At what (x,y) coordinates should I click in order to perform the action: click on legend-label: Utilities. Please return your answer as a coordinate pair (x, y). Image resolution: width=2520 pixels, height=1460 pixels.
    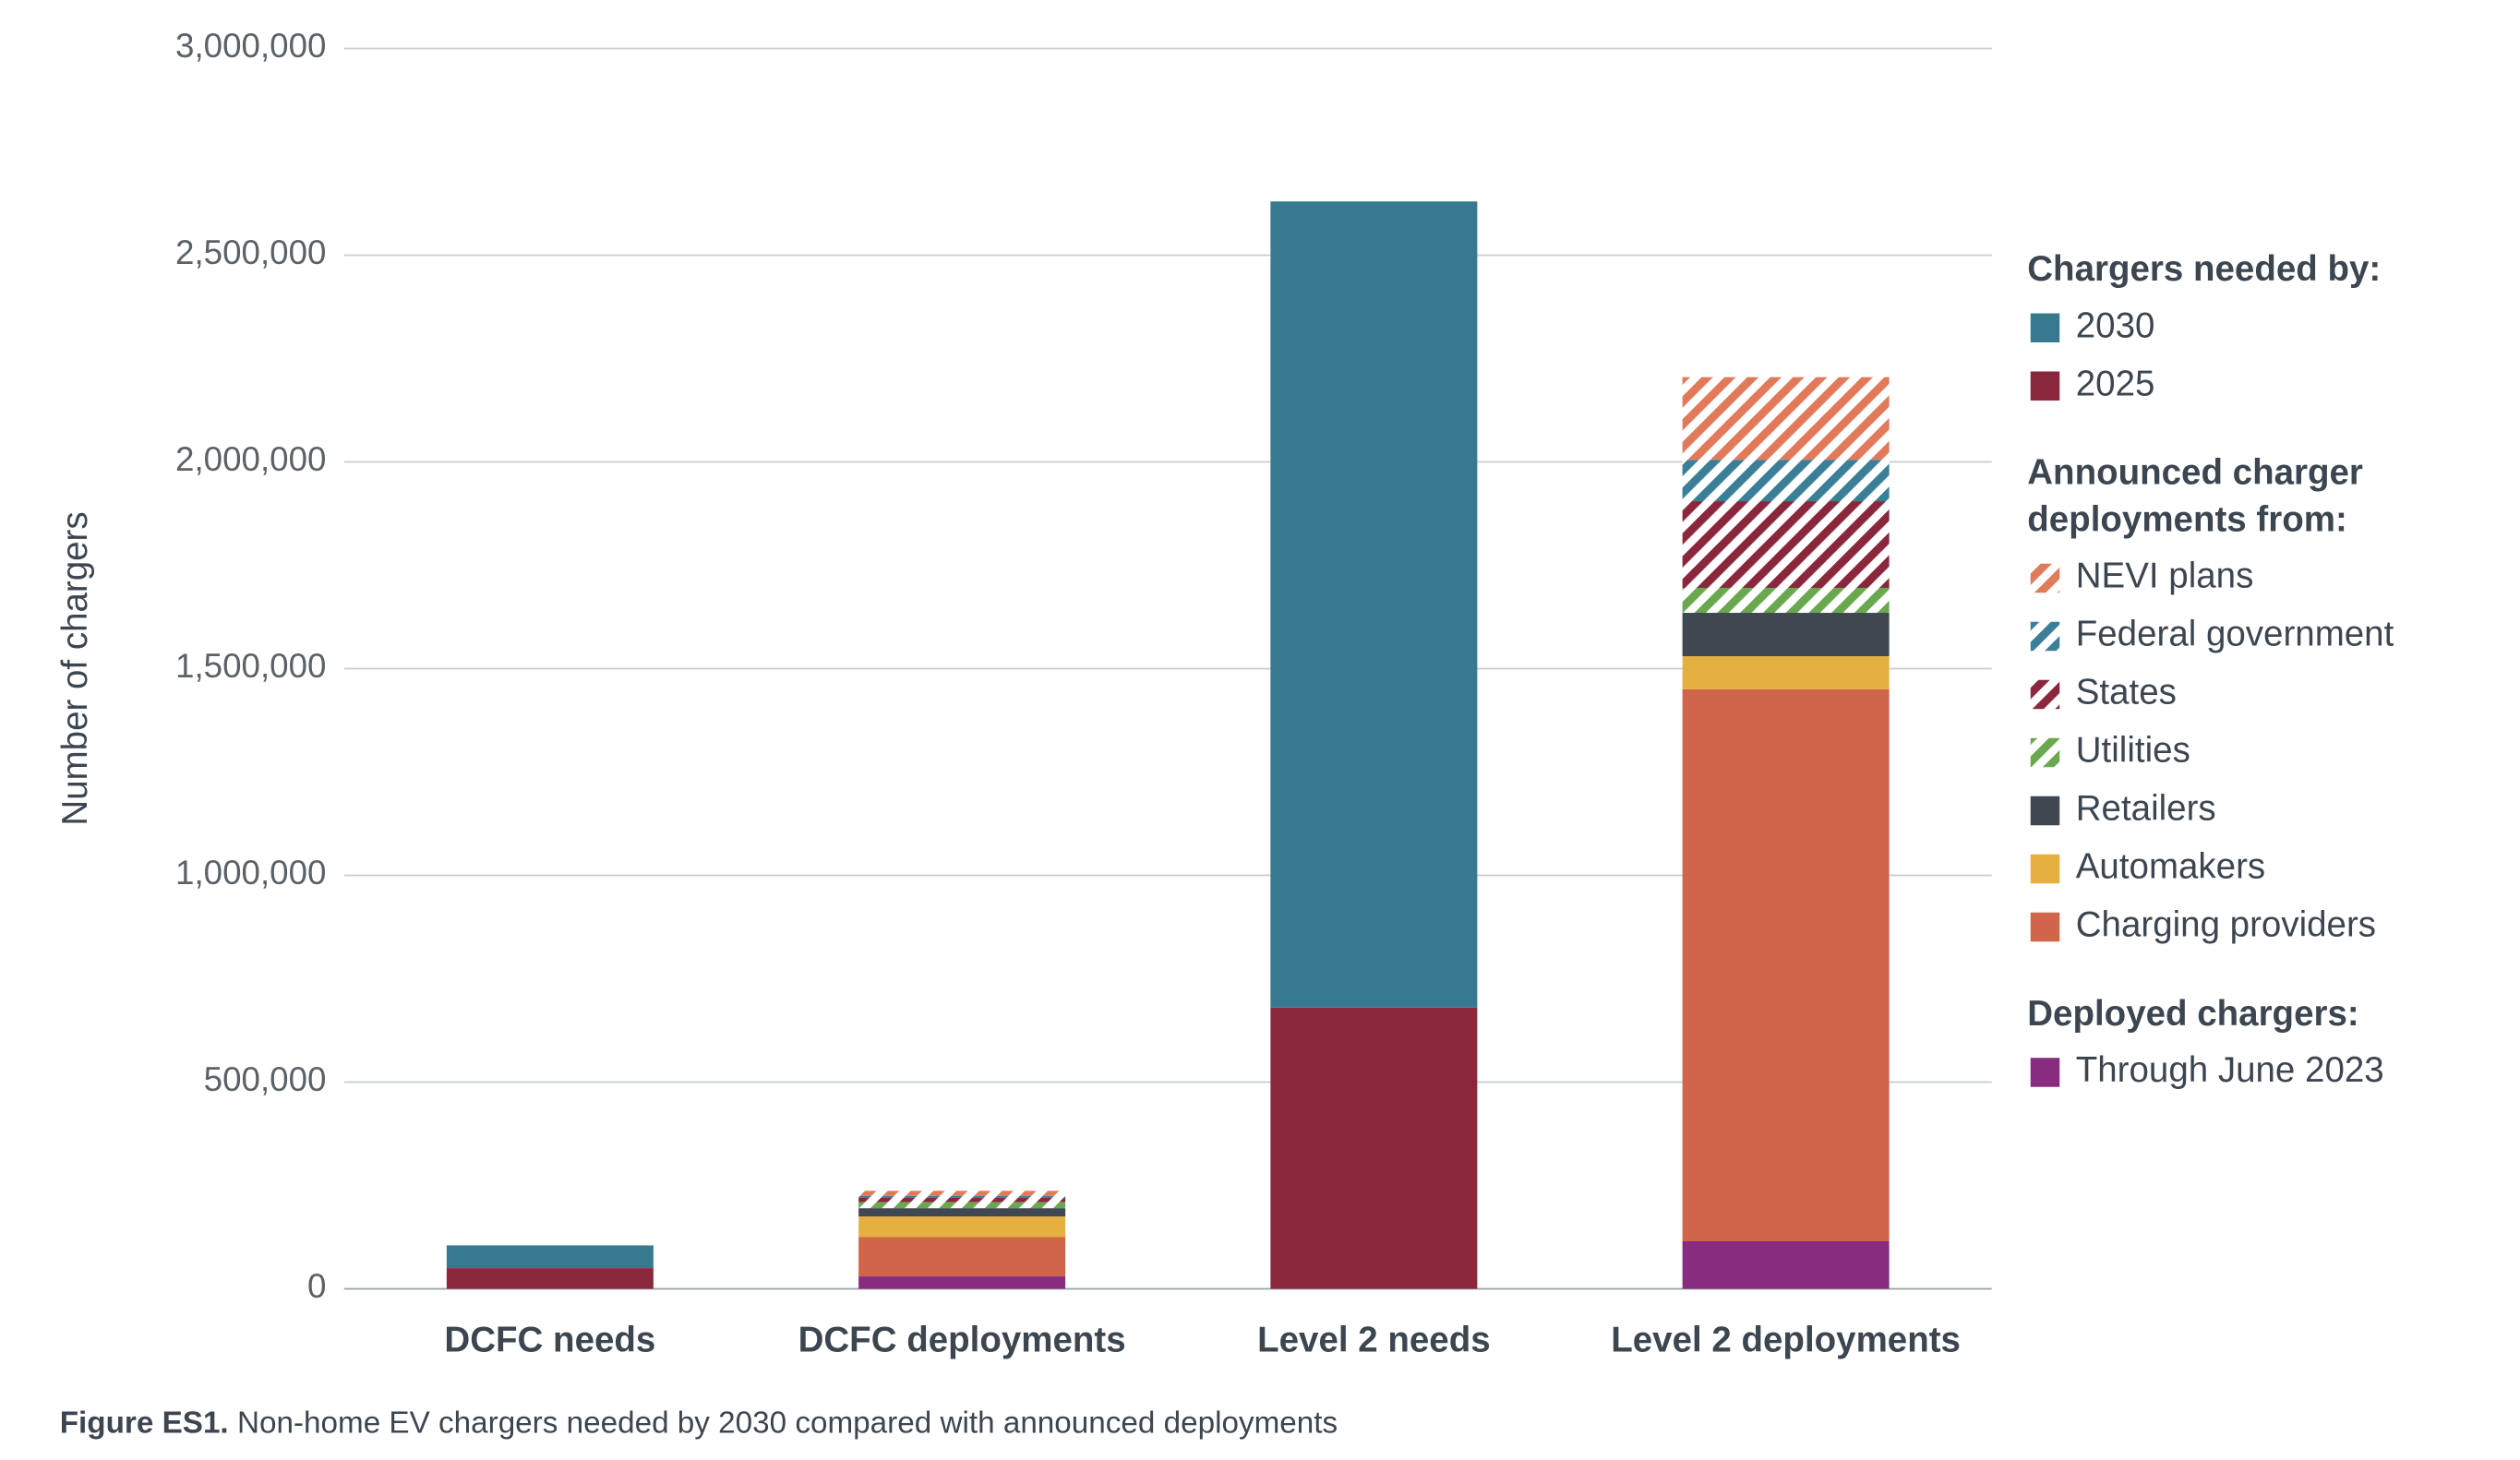
    Looking at the image, I should click on (2133, 751).